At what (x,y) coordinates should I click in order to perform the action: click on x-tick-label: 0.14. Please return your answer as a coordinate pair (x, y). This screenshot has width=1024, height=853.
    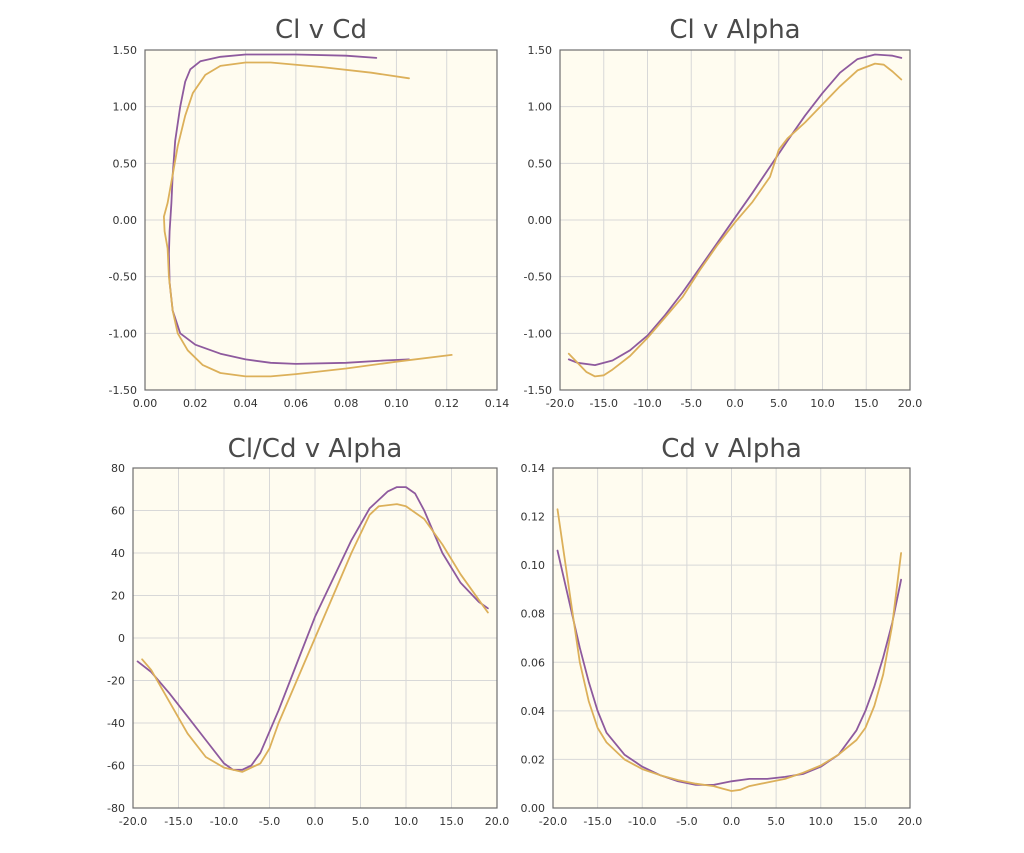
    Looking at the image, I should click on (497, 403).